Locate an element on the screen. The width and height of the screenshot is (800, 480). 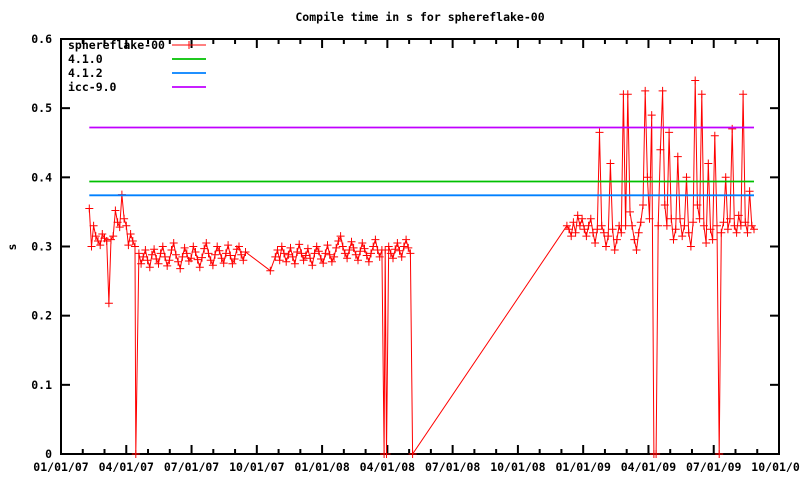
legend-sample-marker is located at coordinates (189, 45).